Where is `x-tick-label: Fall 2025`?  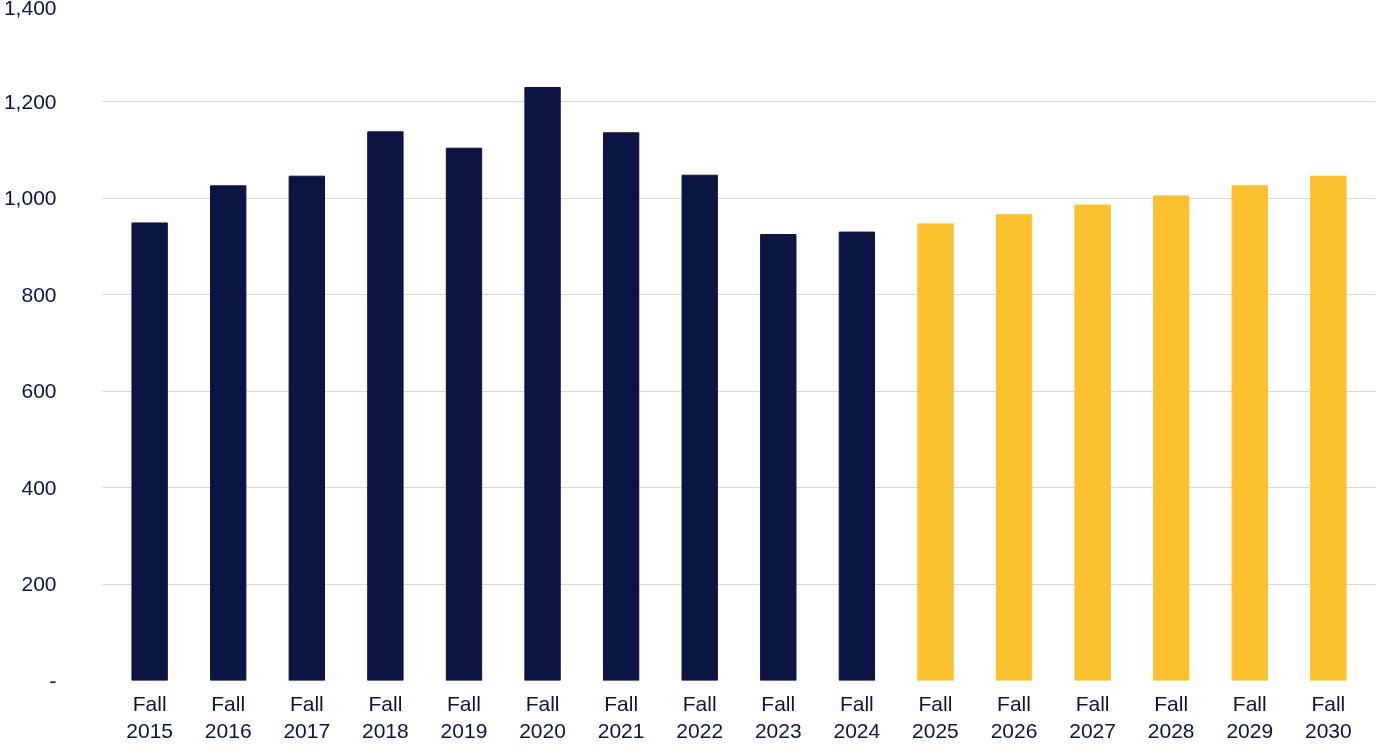
x-tick-label: Fall 2025 is located at coordinates (935, 717).